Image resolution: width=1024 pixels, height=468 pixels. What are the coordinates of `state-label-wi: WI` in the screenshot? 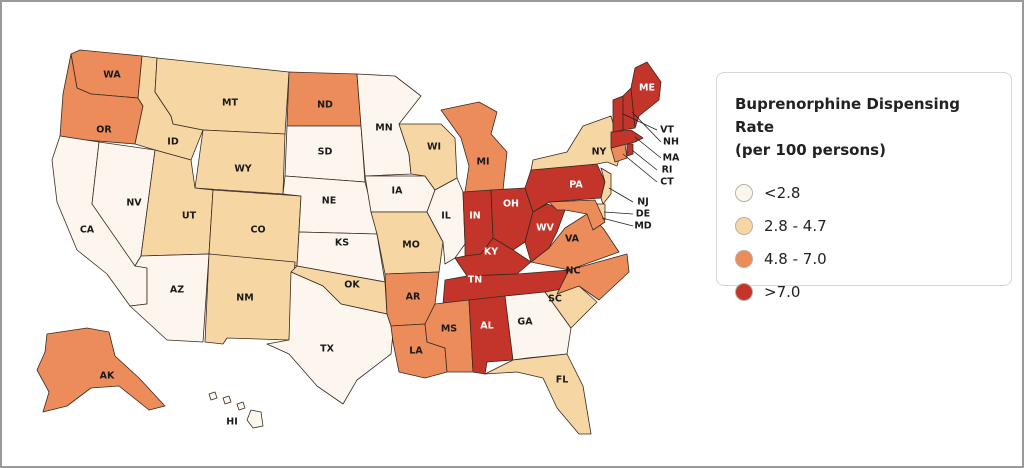 It's located at (434, 147).